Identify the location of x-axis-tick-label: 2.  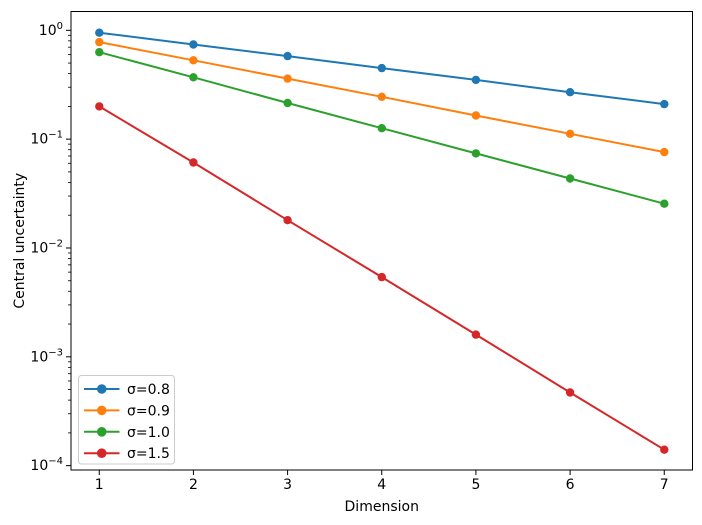
(193, 485).